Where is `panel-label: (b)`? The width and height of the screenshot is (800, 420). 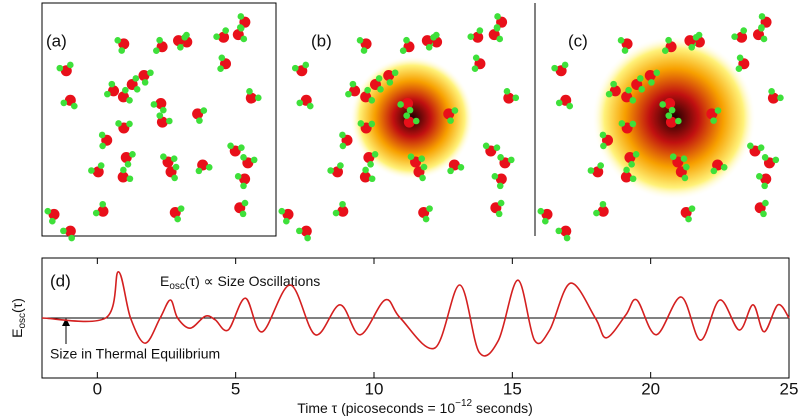
panel-label: (b) is located at coordinates (321, 40).